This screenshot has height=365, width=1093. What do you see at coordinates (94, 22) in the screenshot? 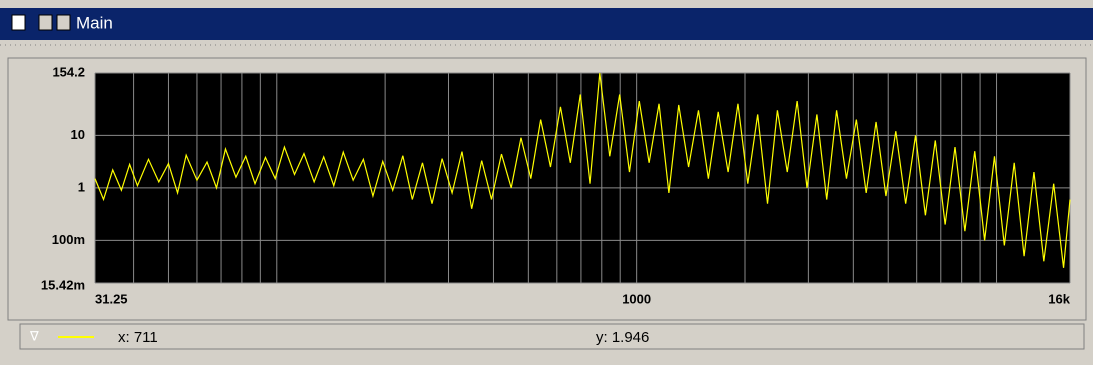
I see `window-title: Main` at bounding box center [94, 22].